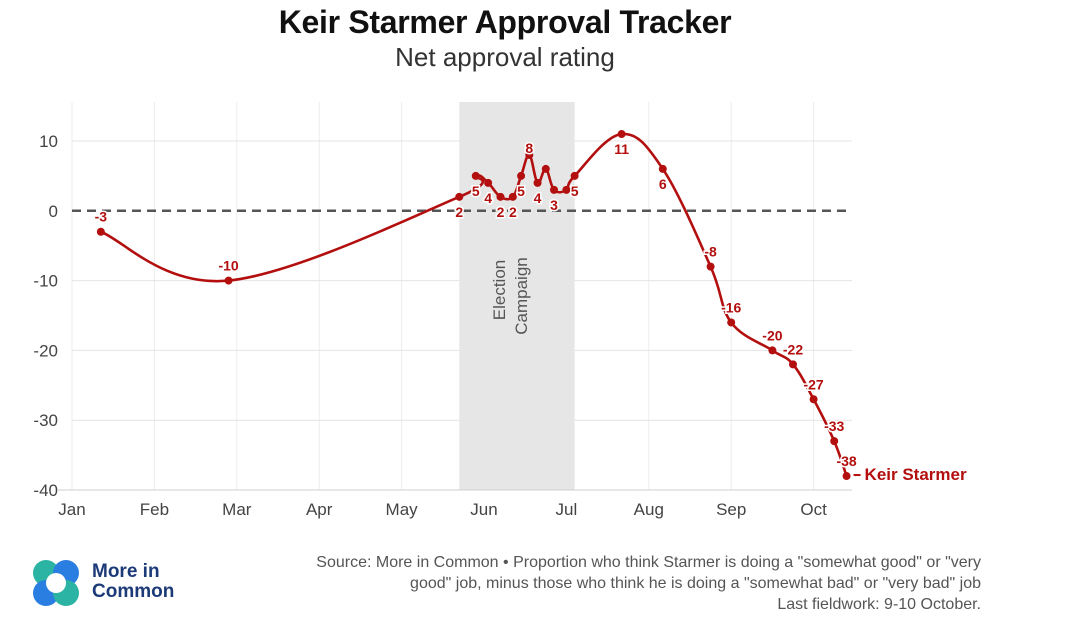 Image resolution: width=1080 pixels, height=631 pixels. Describe the element at coordinates (319, 509) in the screenshot. I see `x-tick-label: Apr` at that location.